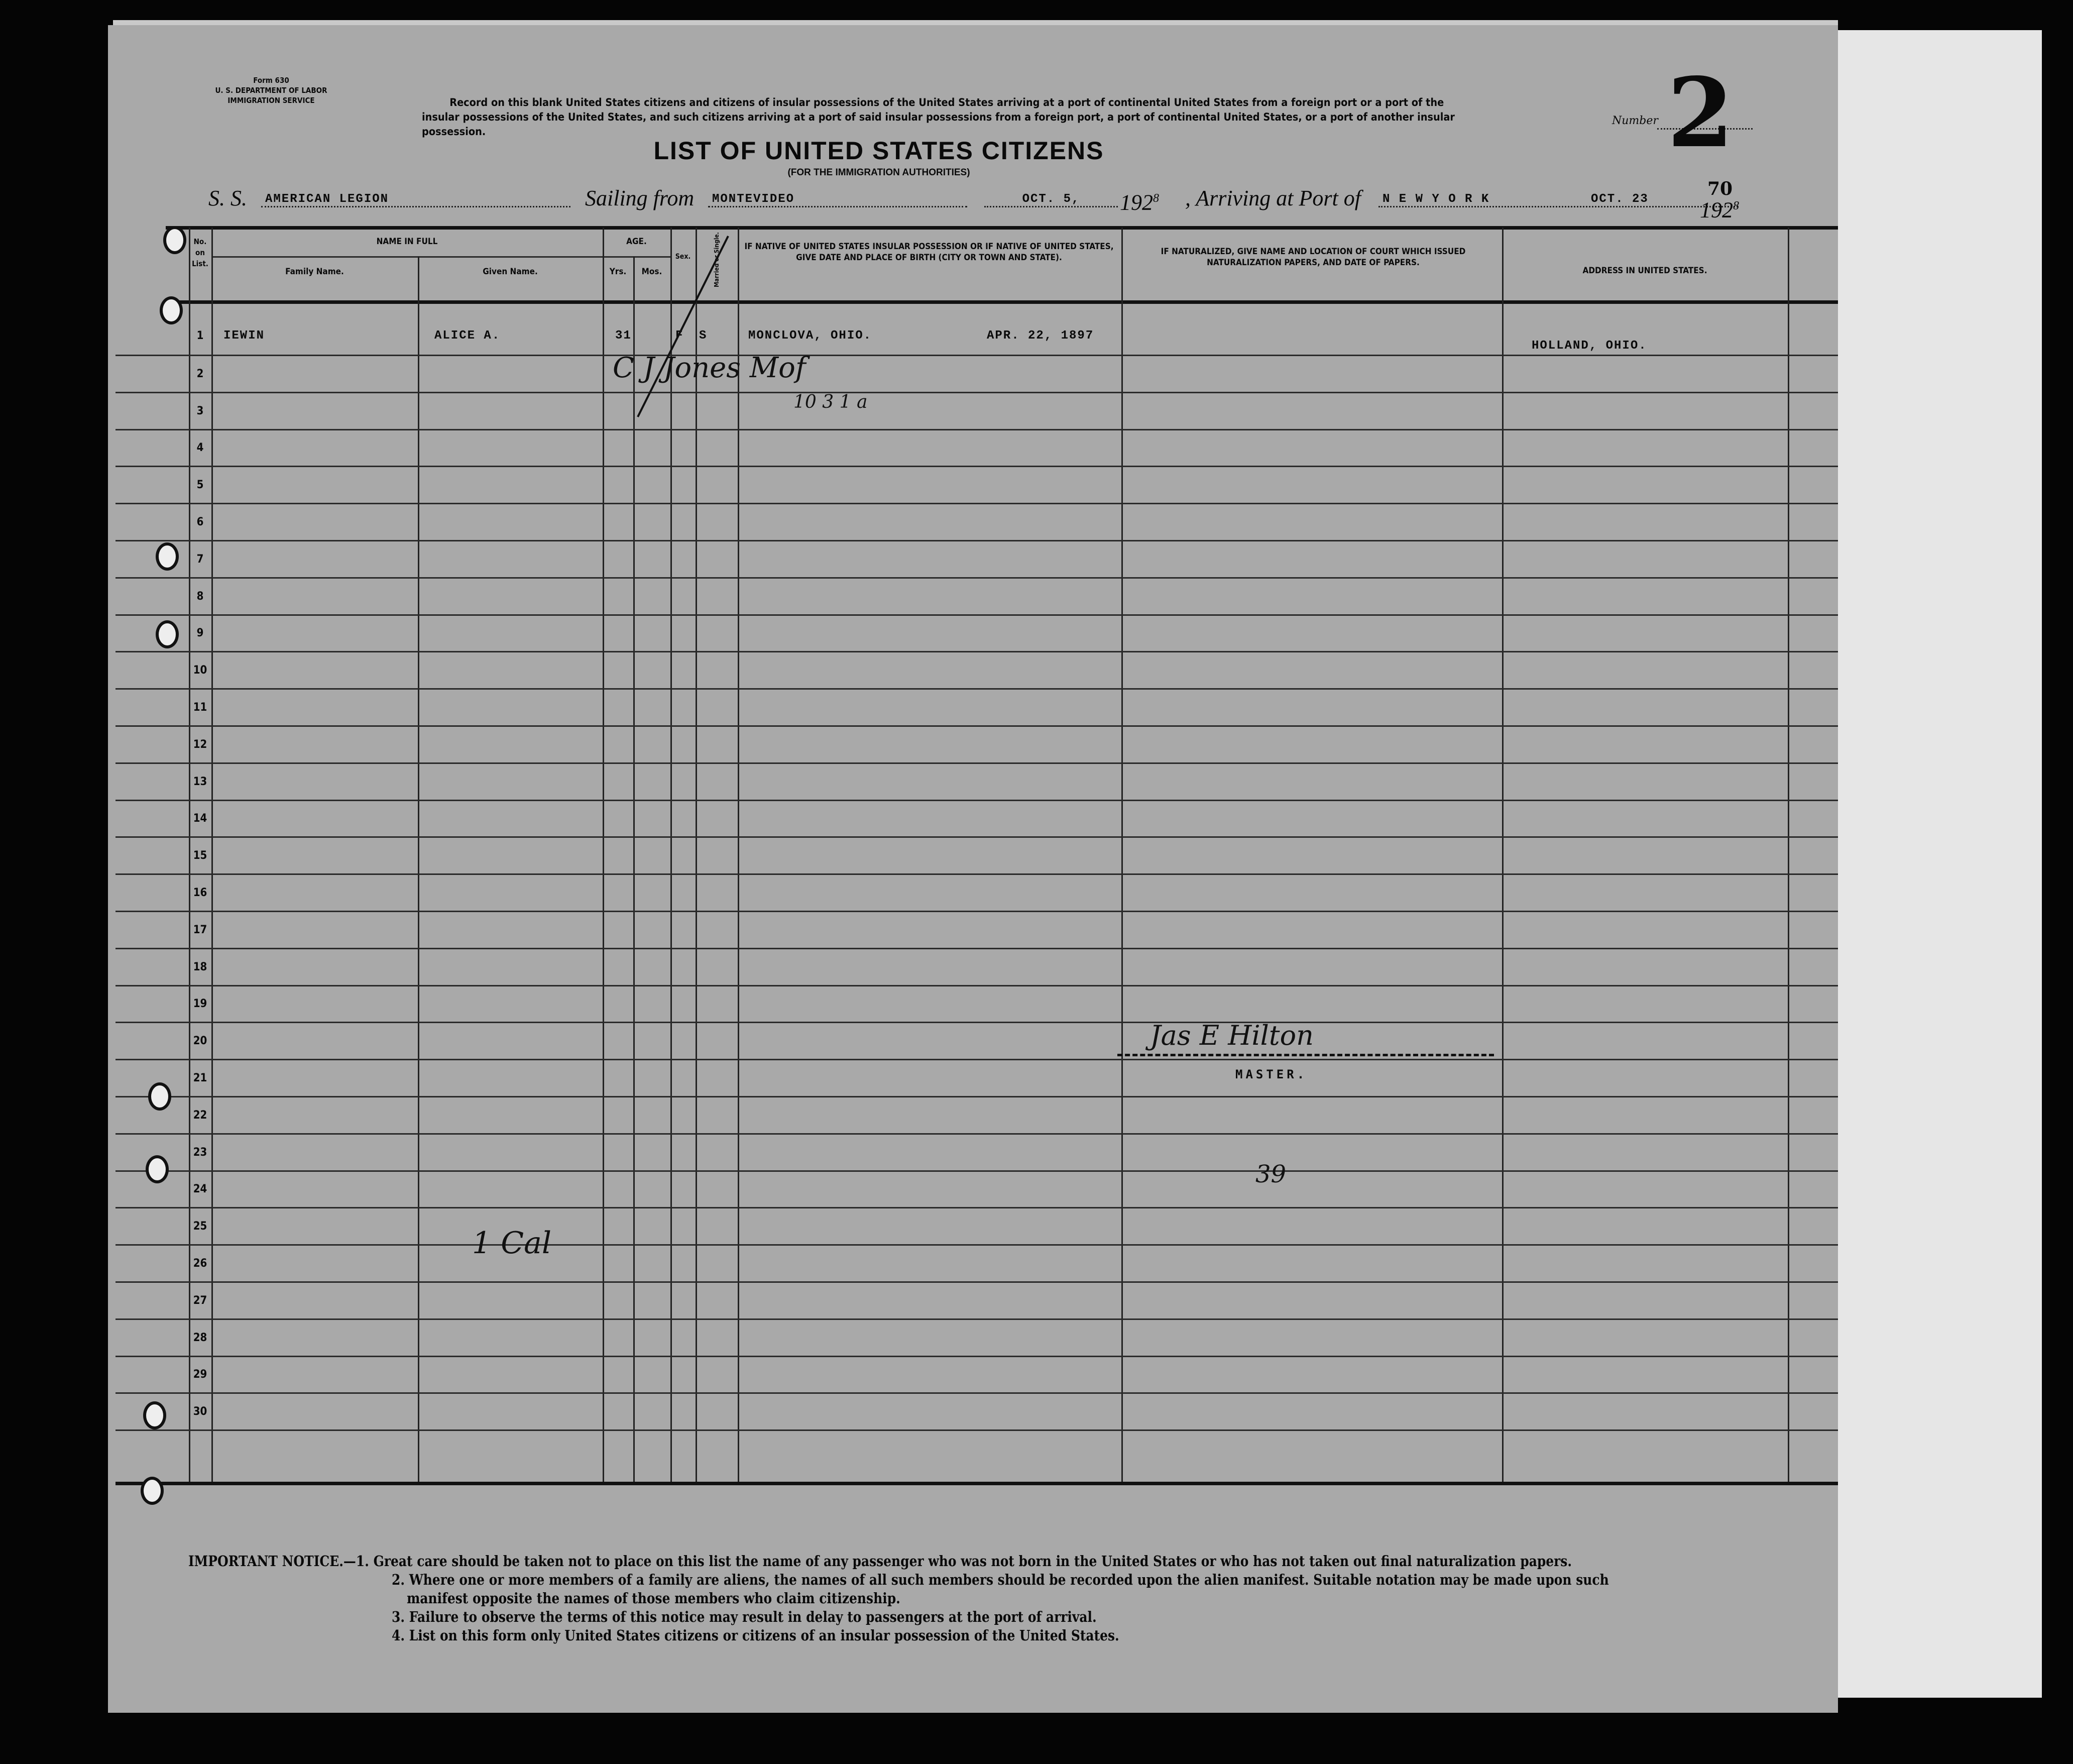 The width and height of the screenshot is (2073, 1764). I want to click on arrival-date: OCT. 23, so click(1620, 199).